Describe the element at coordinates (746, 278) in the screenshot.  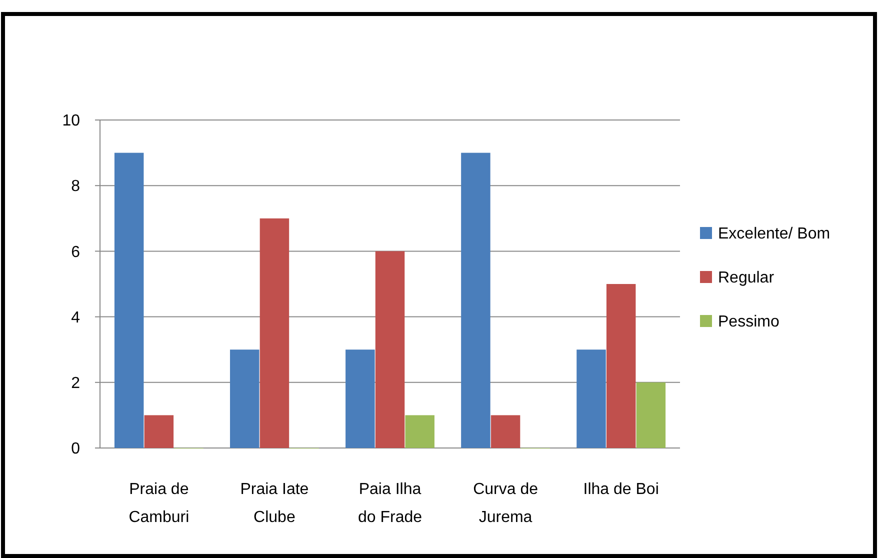
I see `legend-label: Regular` at that location.